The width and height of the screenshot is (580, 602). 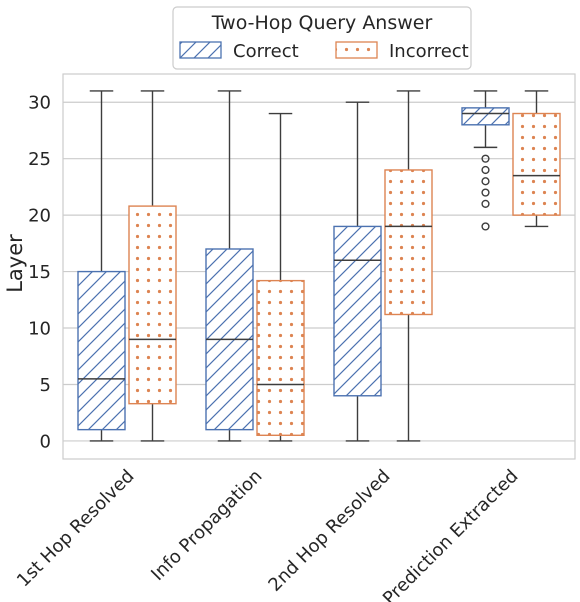 What do you see at coordinates (45, 441) in the screenshot?
I see `y-tick-label: 0` at bounding box center [45, 441].